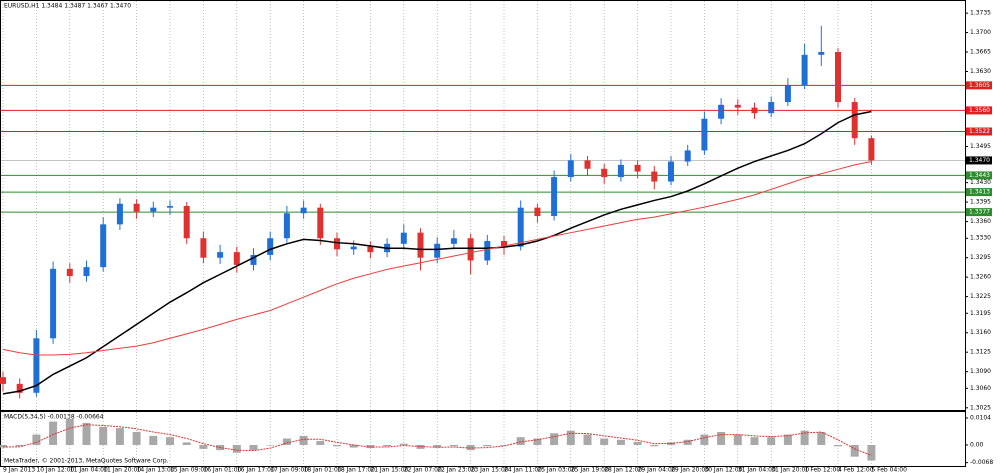 This screenshot has height=473, width=1000. I want to click on x-tick-label: 21 Jan 15:00, so click(389, 470).